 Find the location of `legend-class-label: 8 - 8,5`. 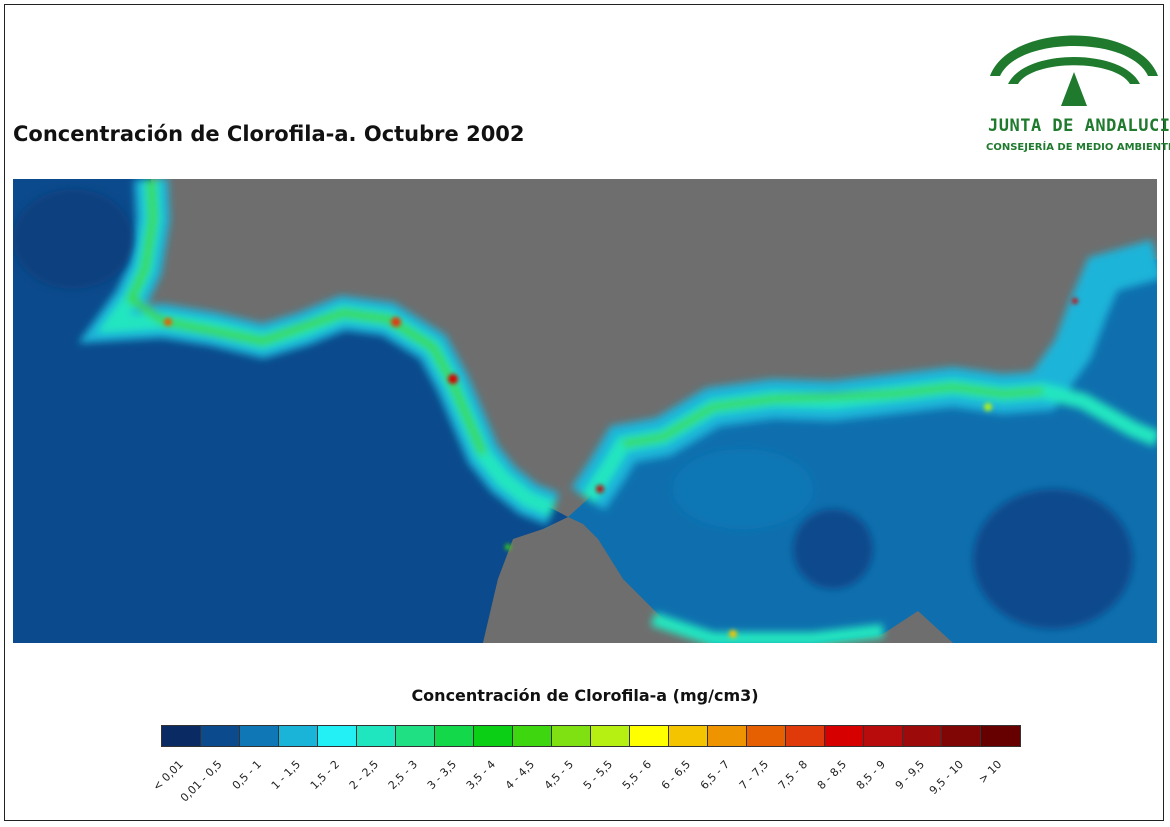

legend-class-label: 8 - 8,5 is located at coordinates (831, 775).